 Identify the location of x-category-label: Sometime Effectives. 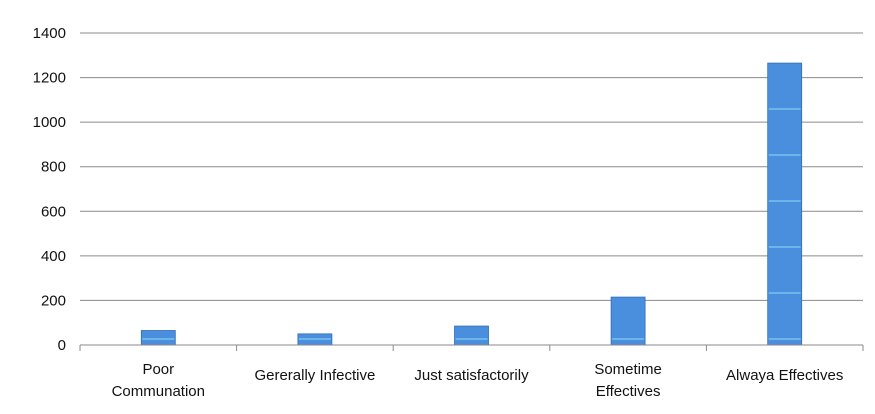
(628, 380).